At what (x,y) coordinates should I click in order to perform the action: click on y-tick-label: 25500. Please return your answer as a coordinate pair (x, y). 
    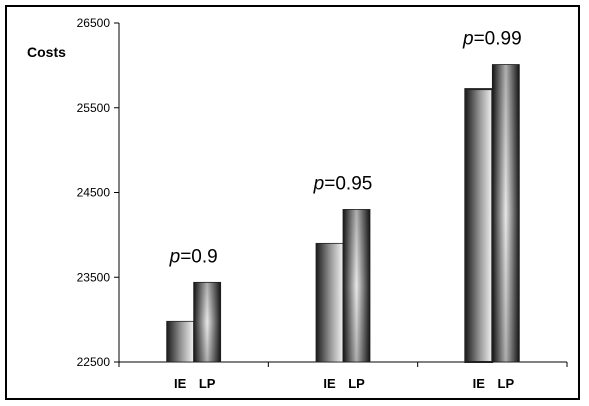
    Looking at the image, I should click on (94, 108).